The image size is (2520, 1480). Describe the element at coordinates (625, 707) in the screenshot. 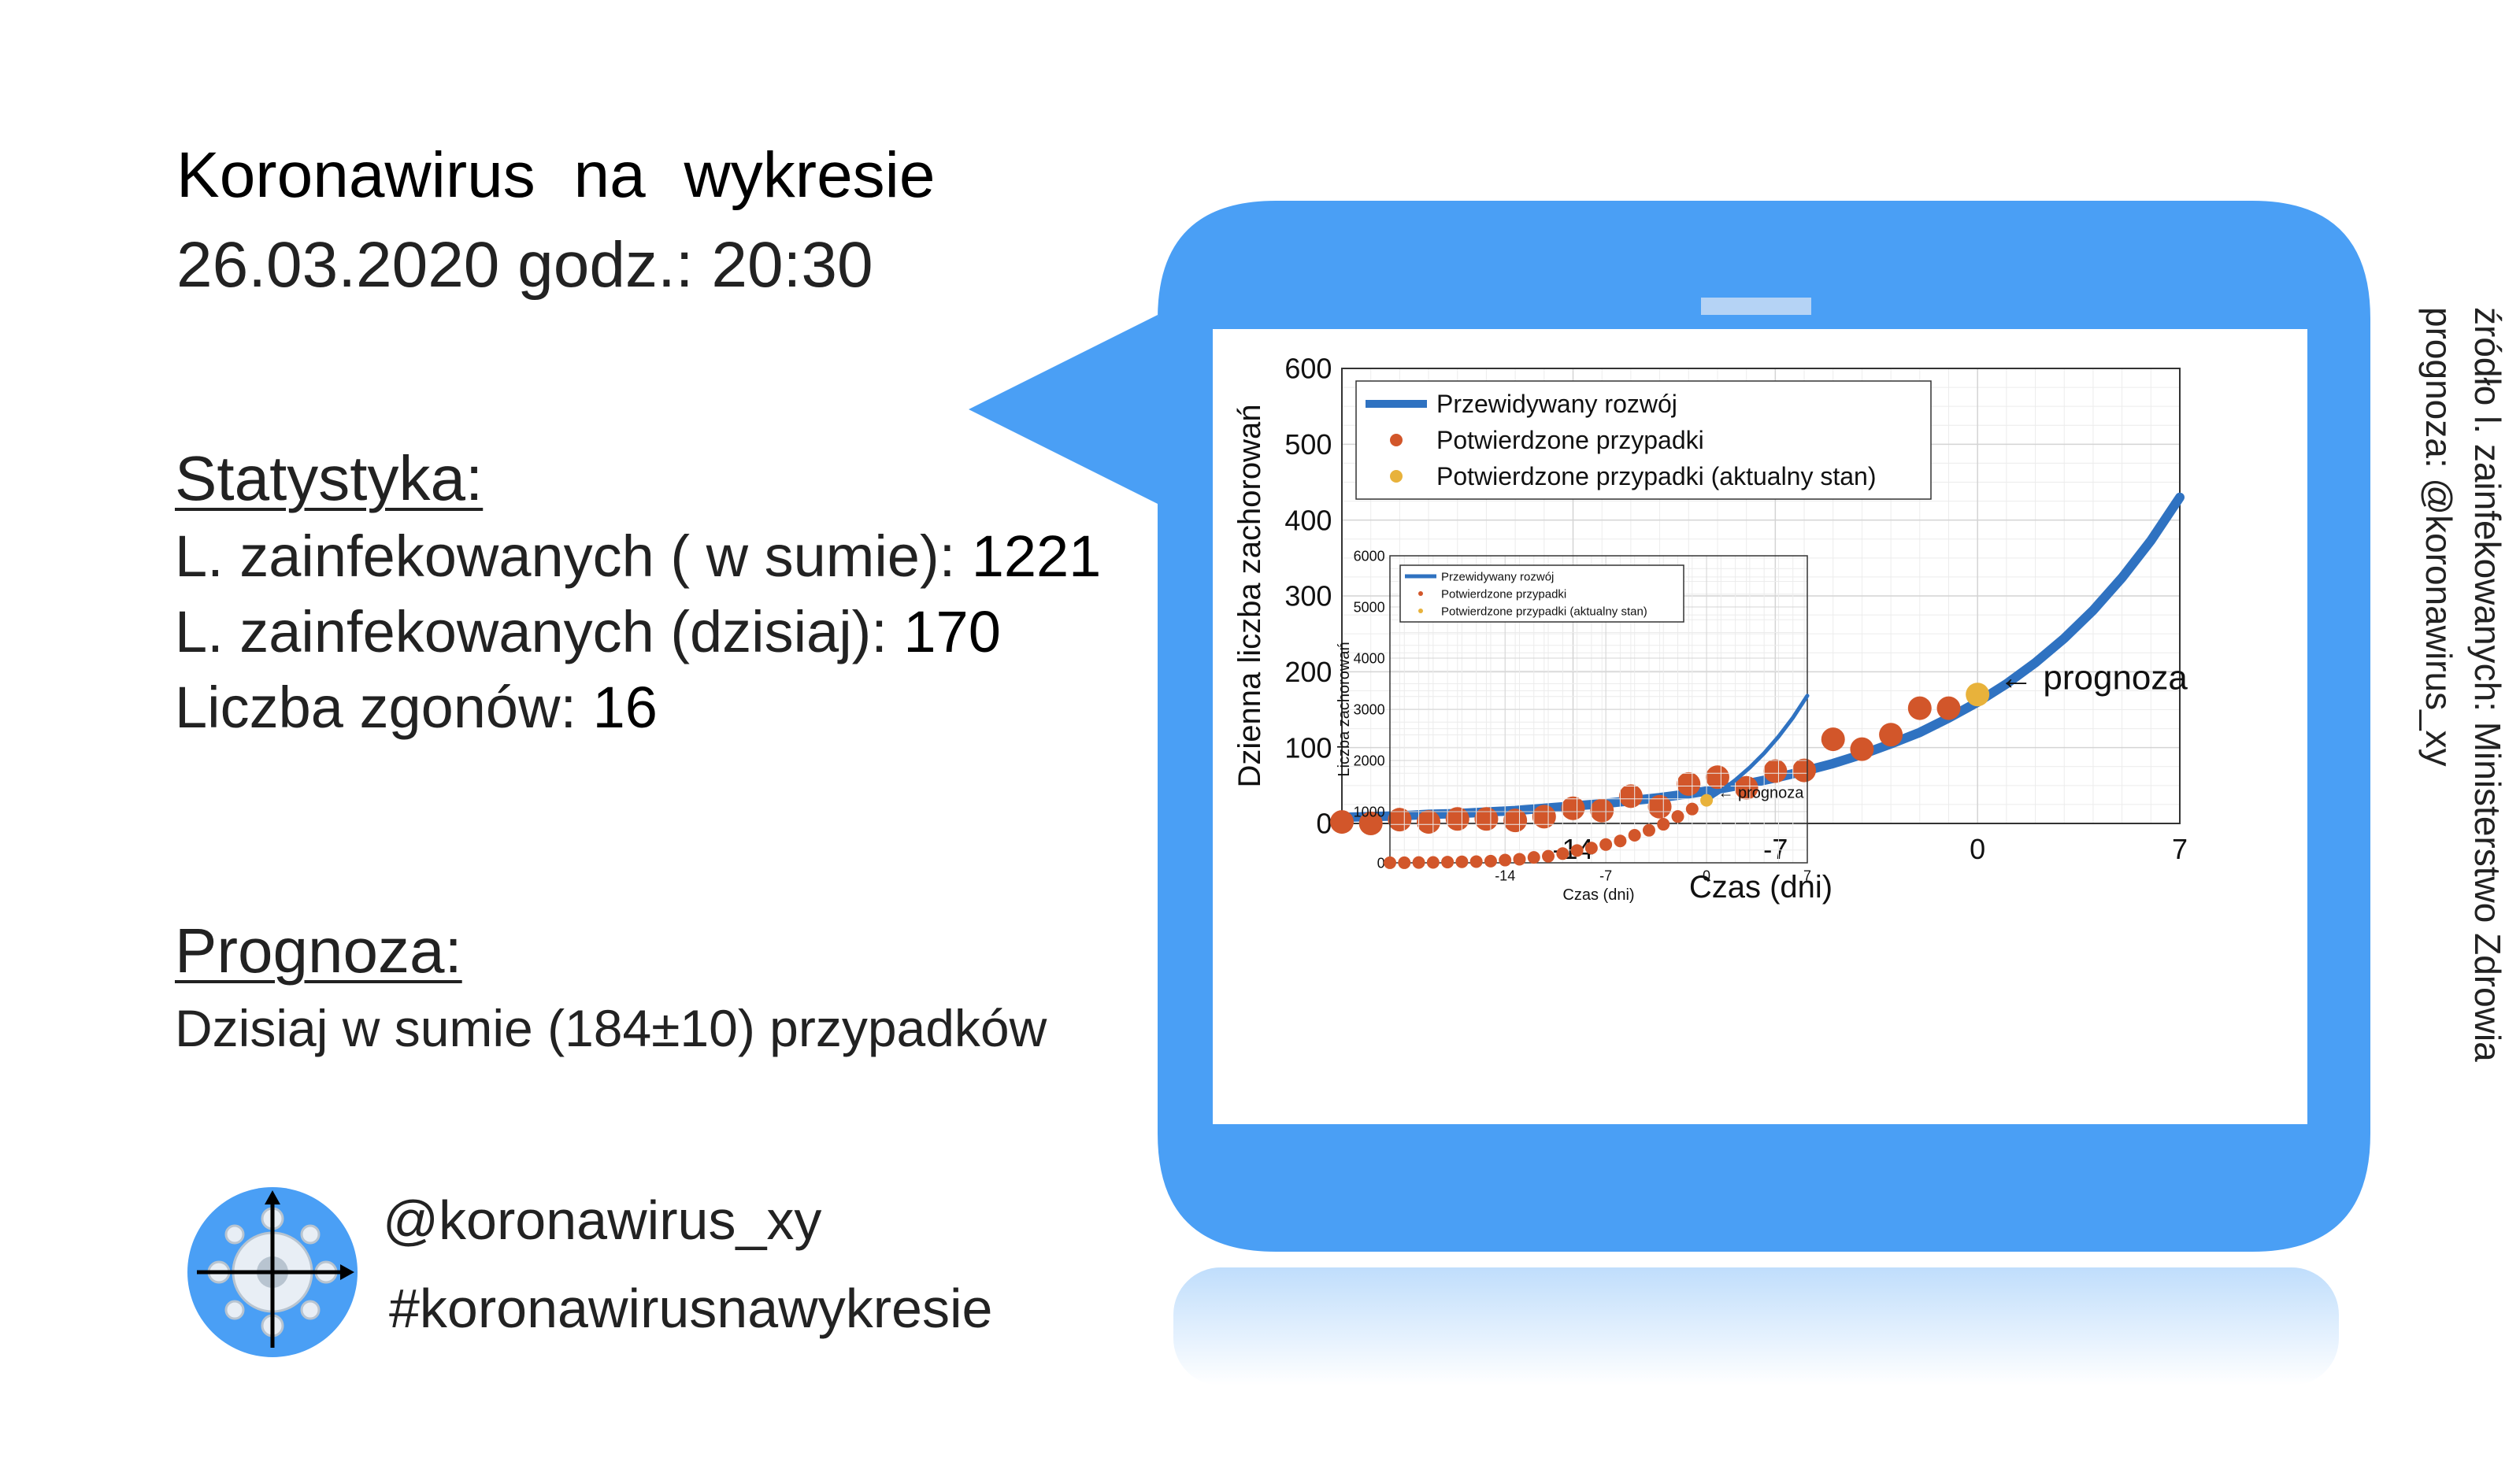

I see `stat-value: 16` at that location.